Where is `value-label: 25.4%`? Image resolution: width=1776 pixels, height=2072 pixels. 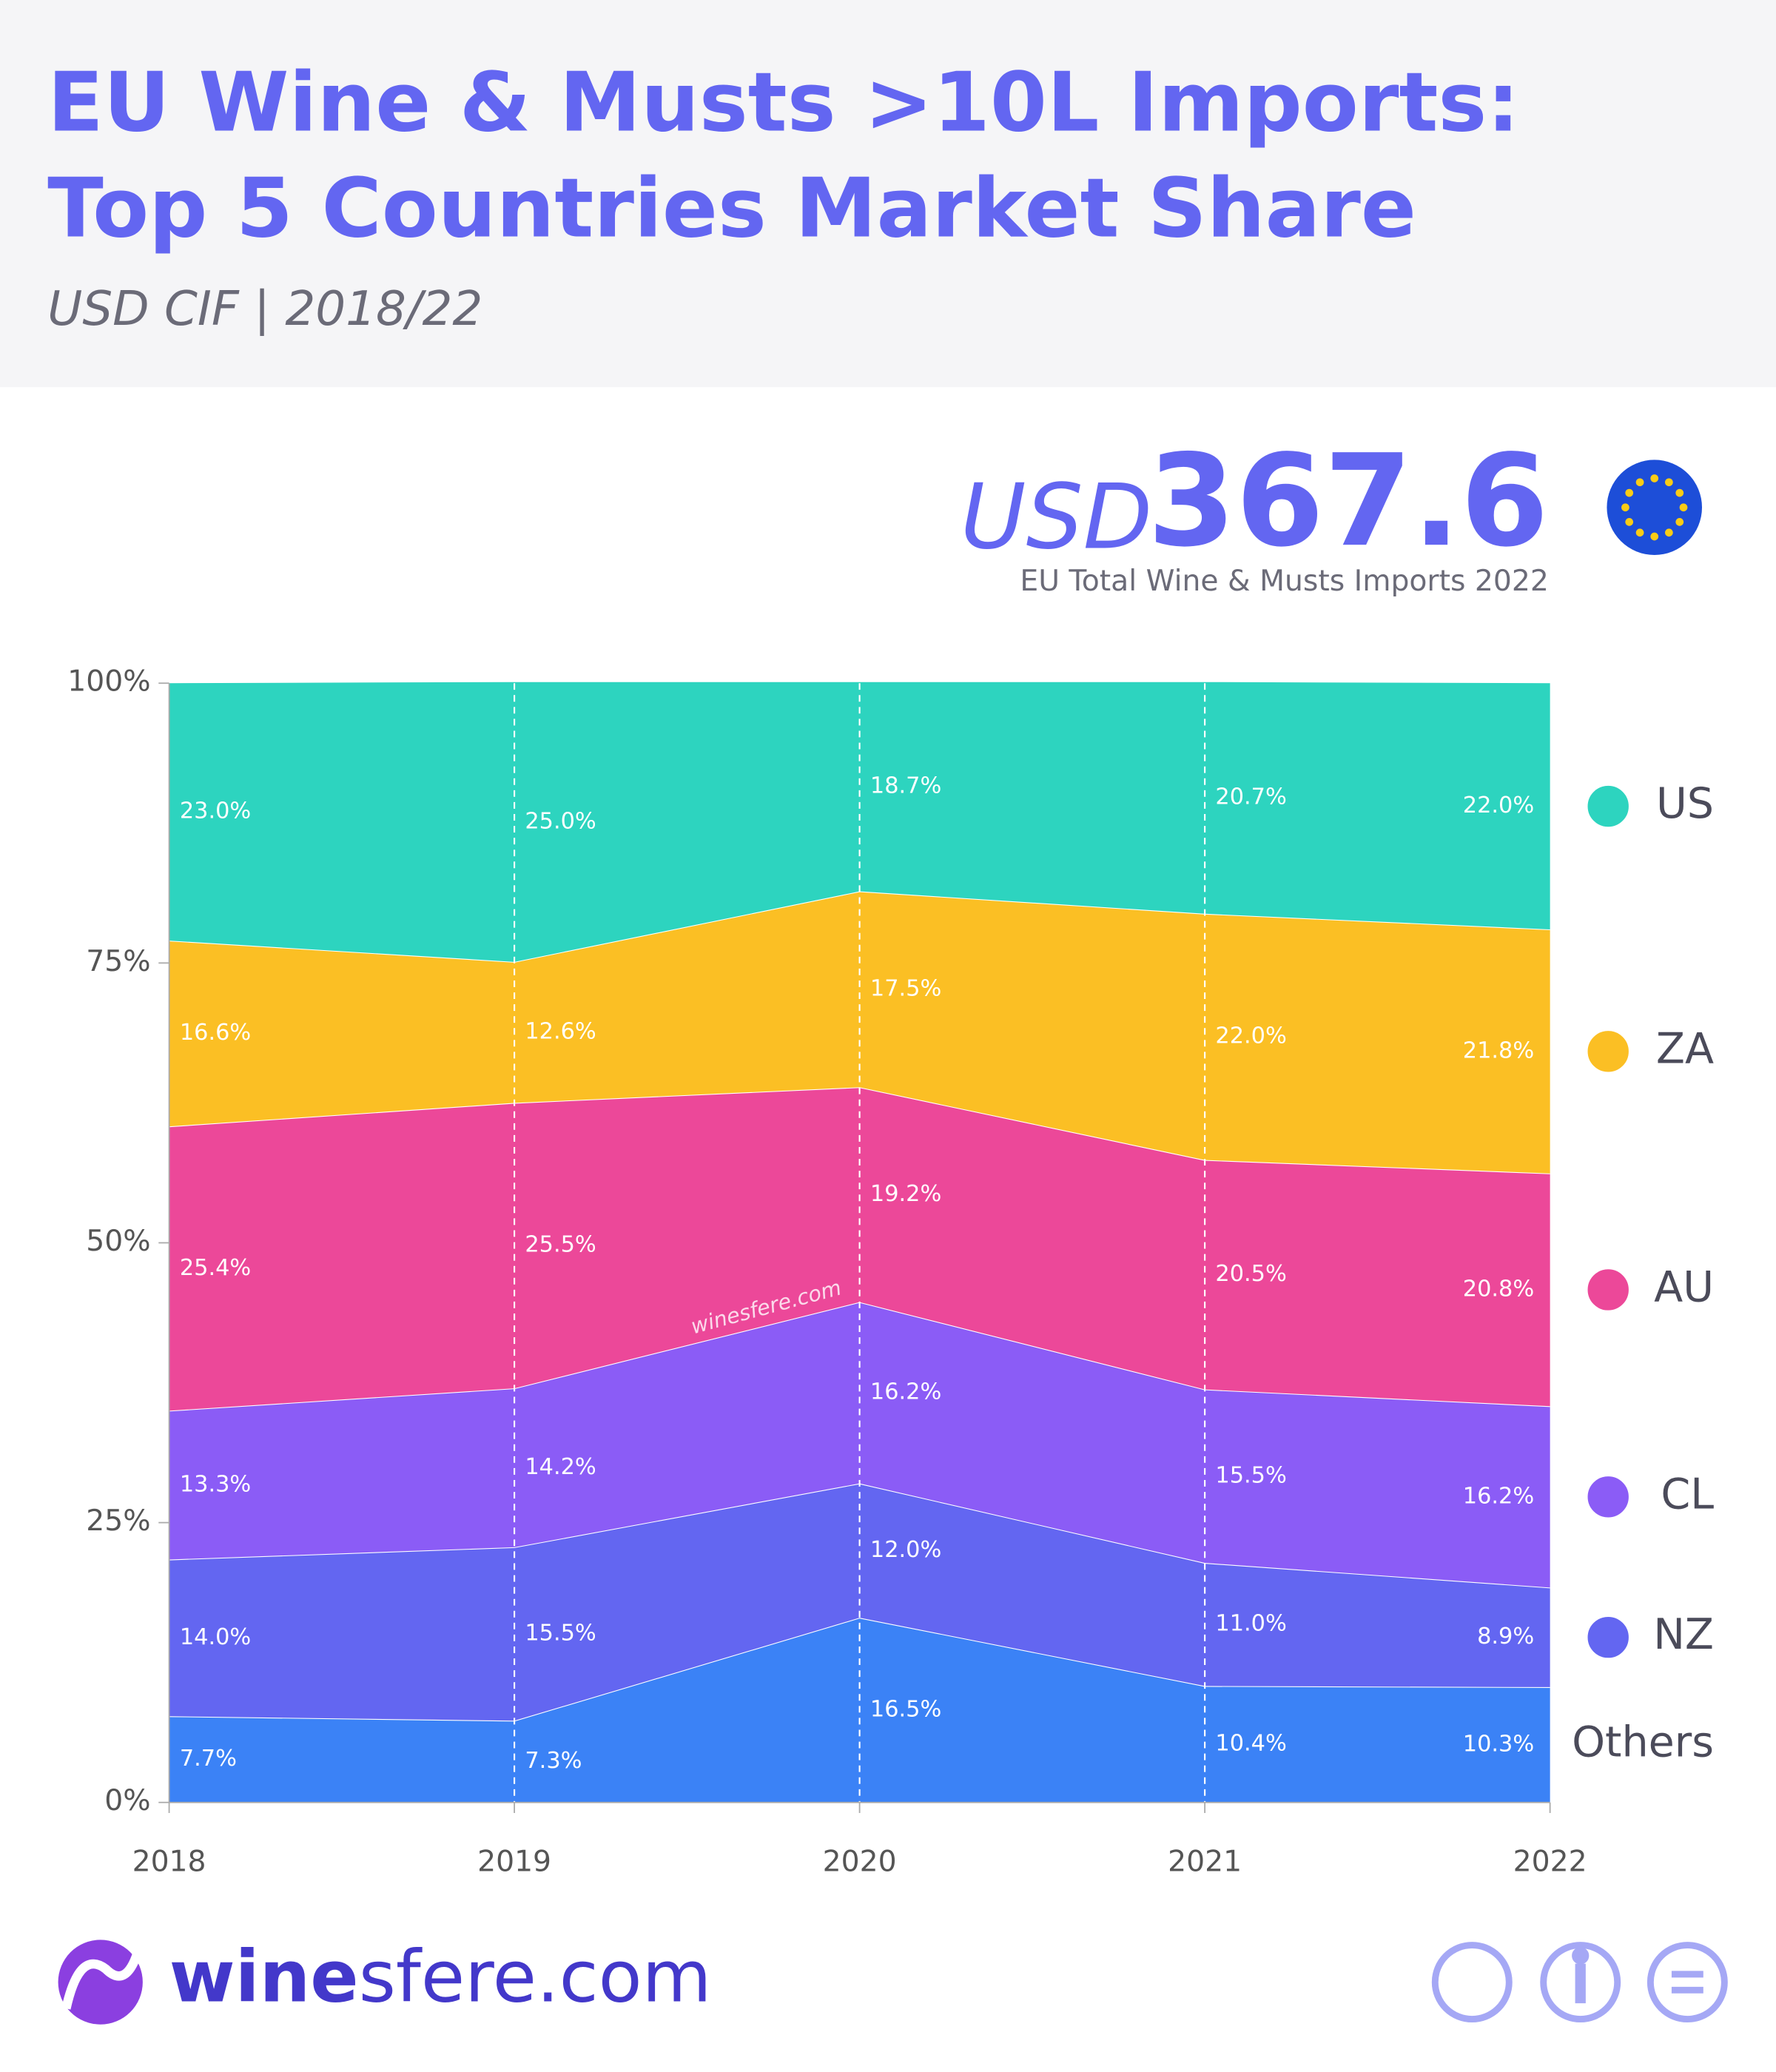
value-label: 25.4% is located at coordinates (215, 1268).